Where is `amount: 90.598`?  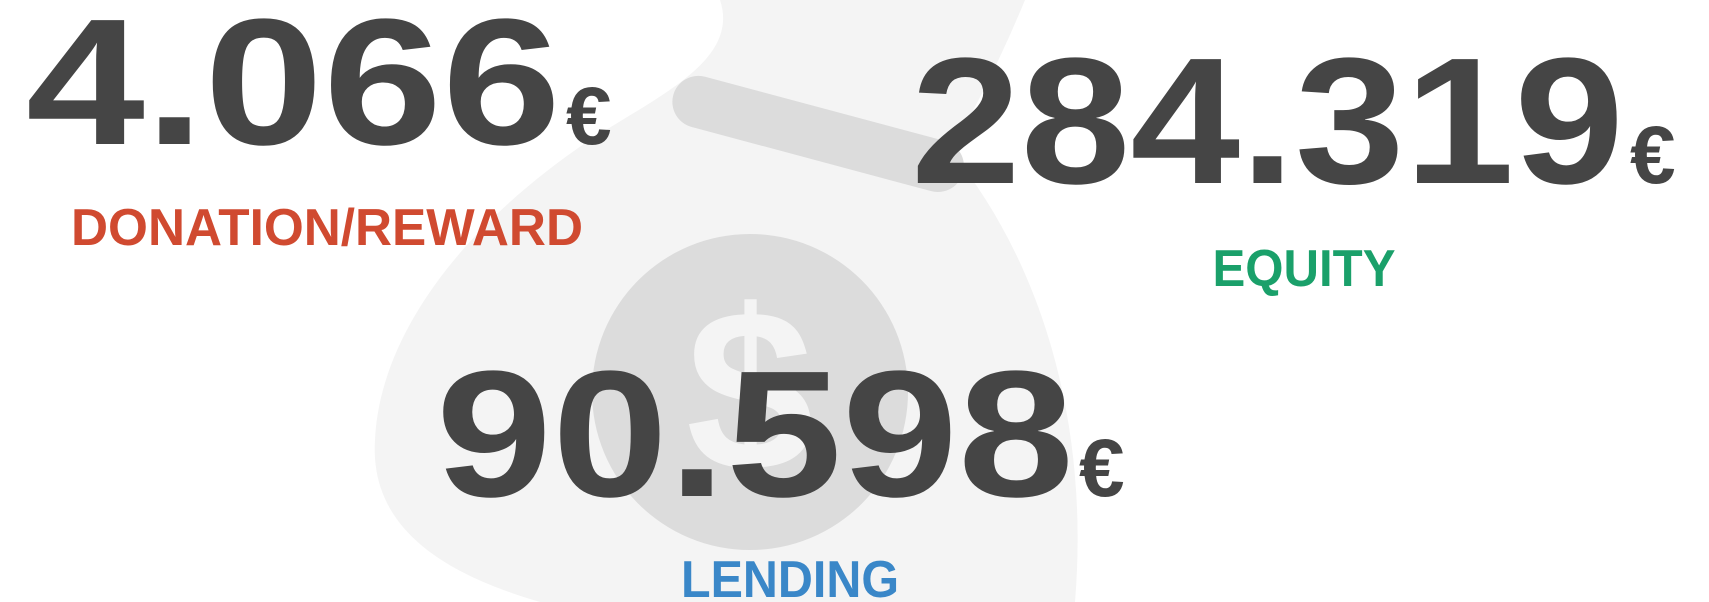 amount: 90.598 is located at coordinates (755, 434).